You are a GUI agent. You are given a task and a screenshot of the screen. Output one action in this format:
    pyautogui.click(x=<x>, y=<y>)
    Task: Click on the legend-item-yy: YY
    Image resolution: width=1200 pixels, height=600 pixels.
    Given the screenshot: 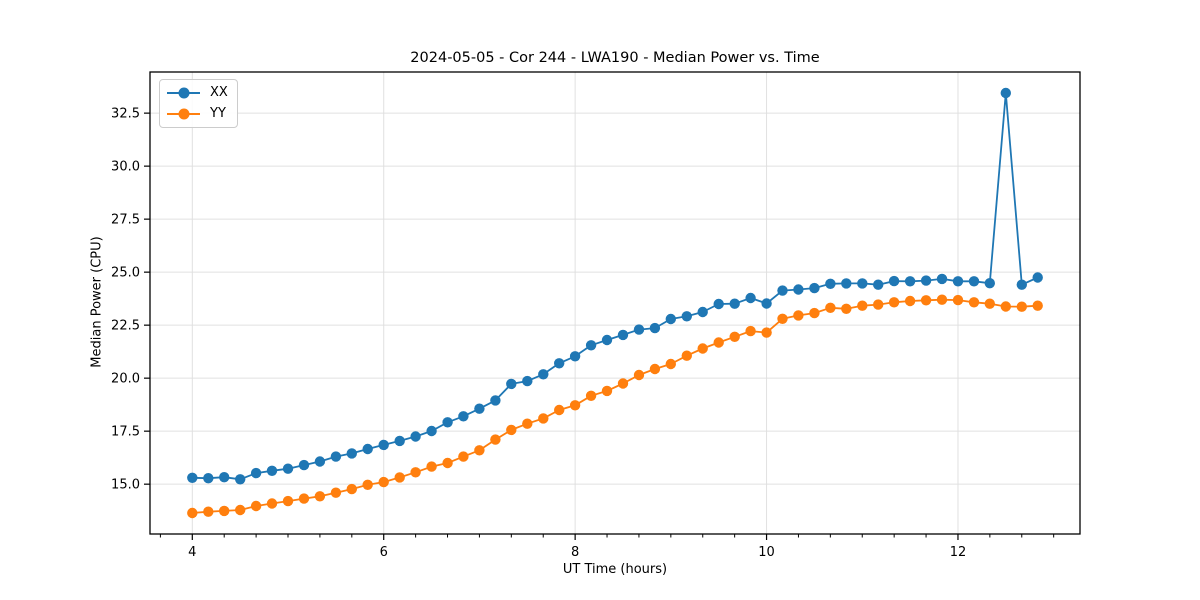 What is the action you would take?
    pyautogui.click(x=197, y=114)
    